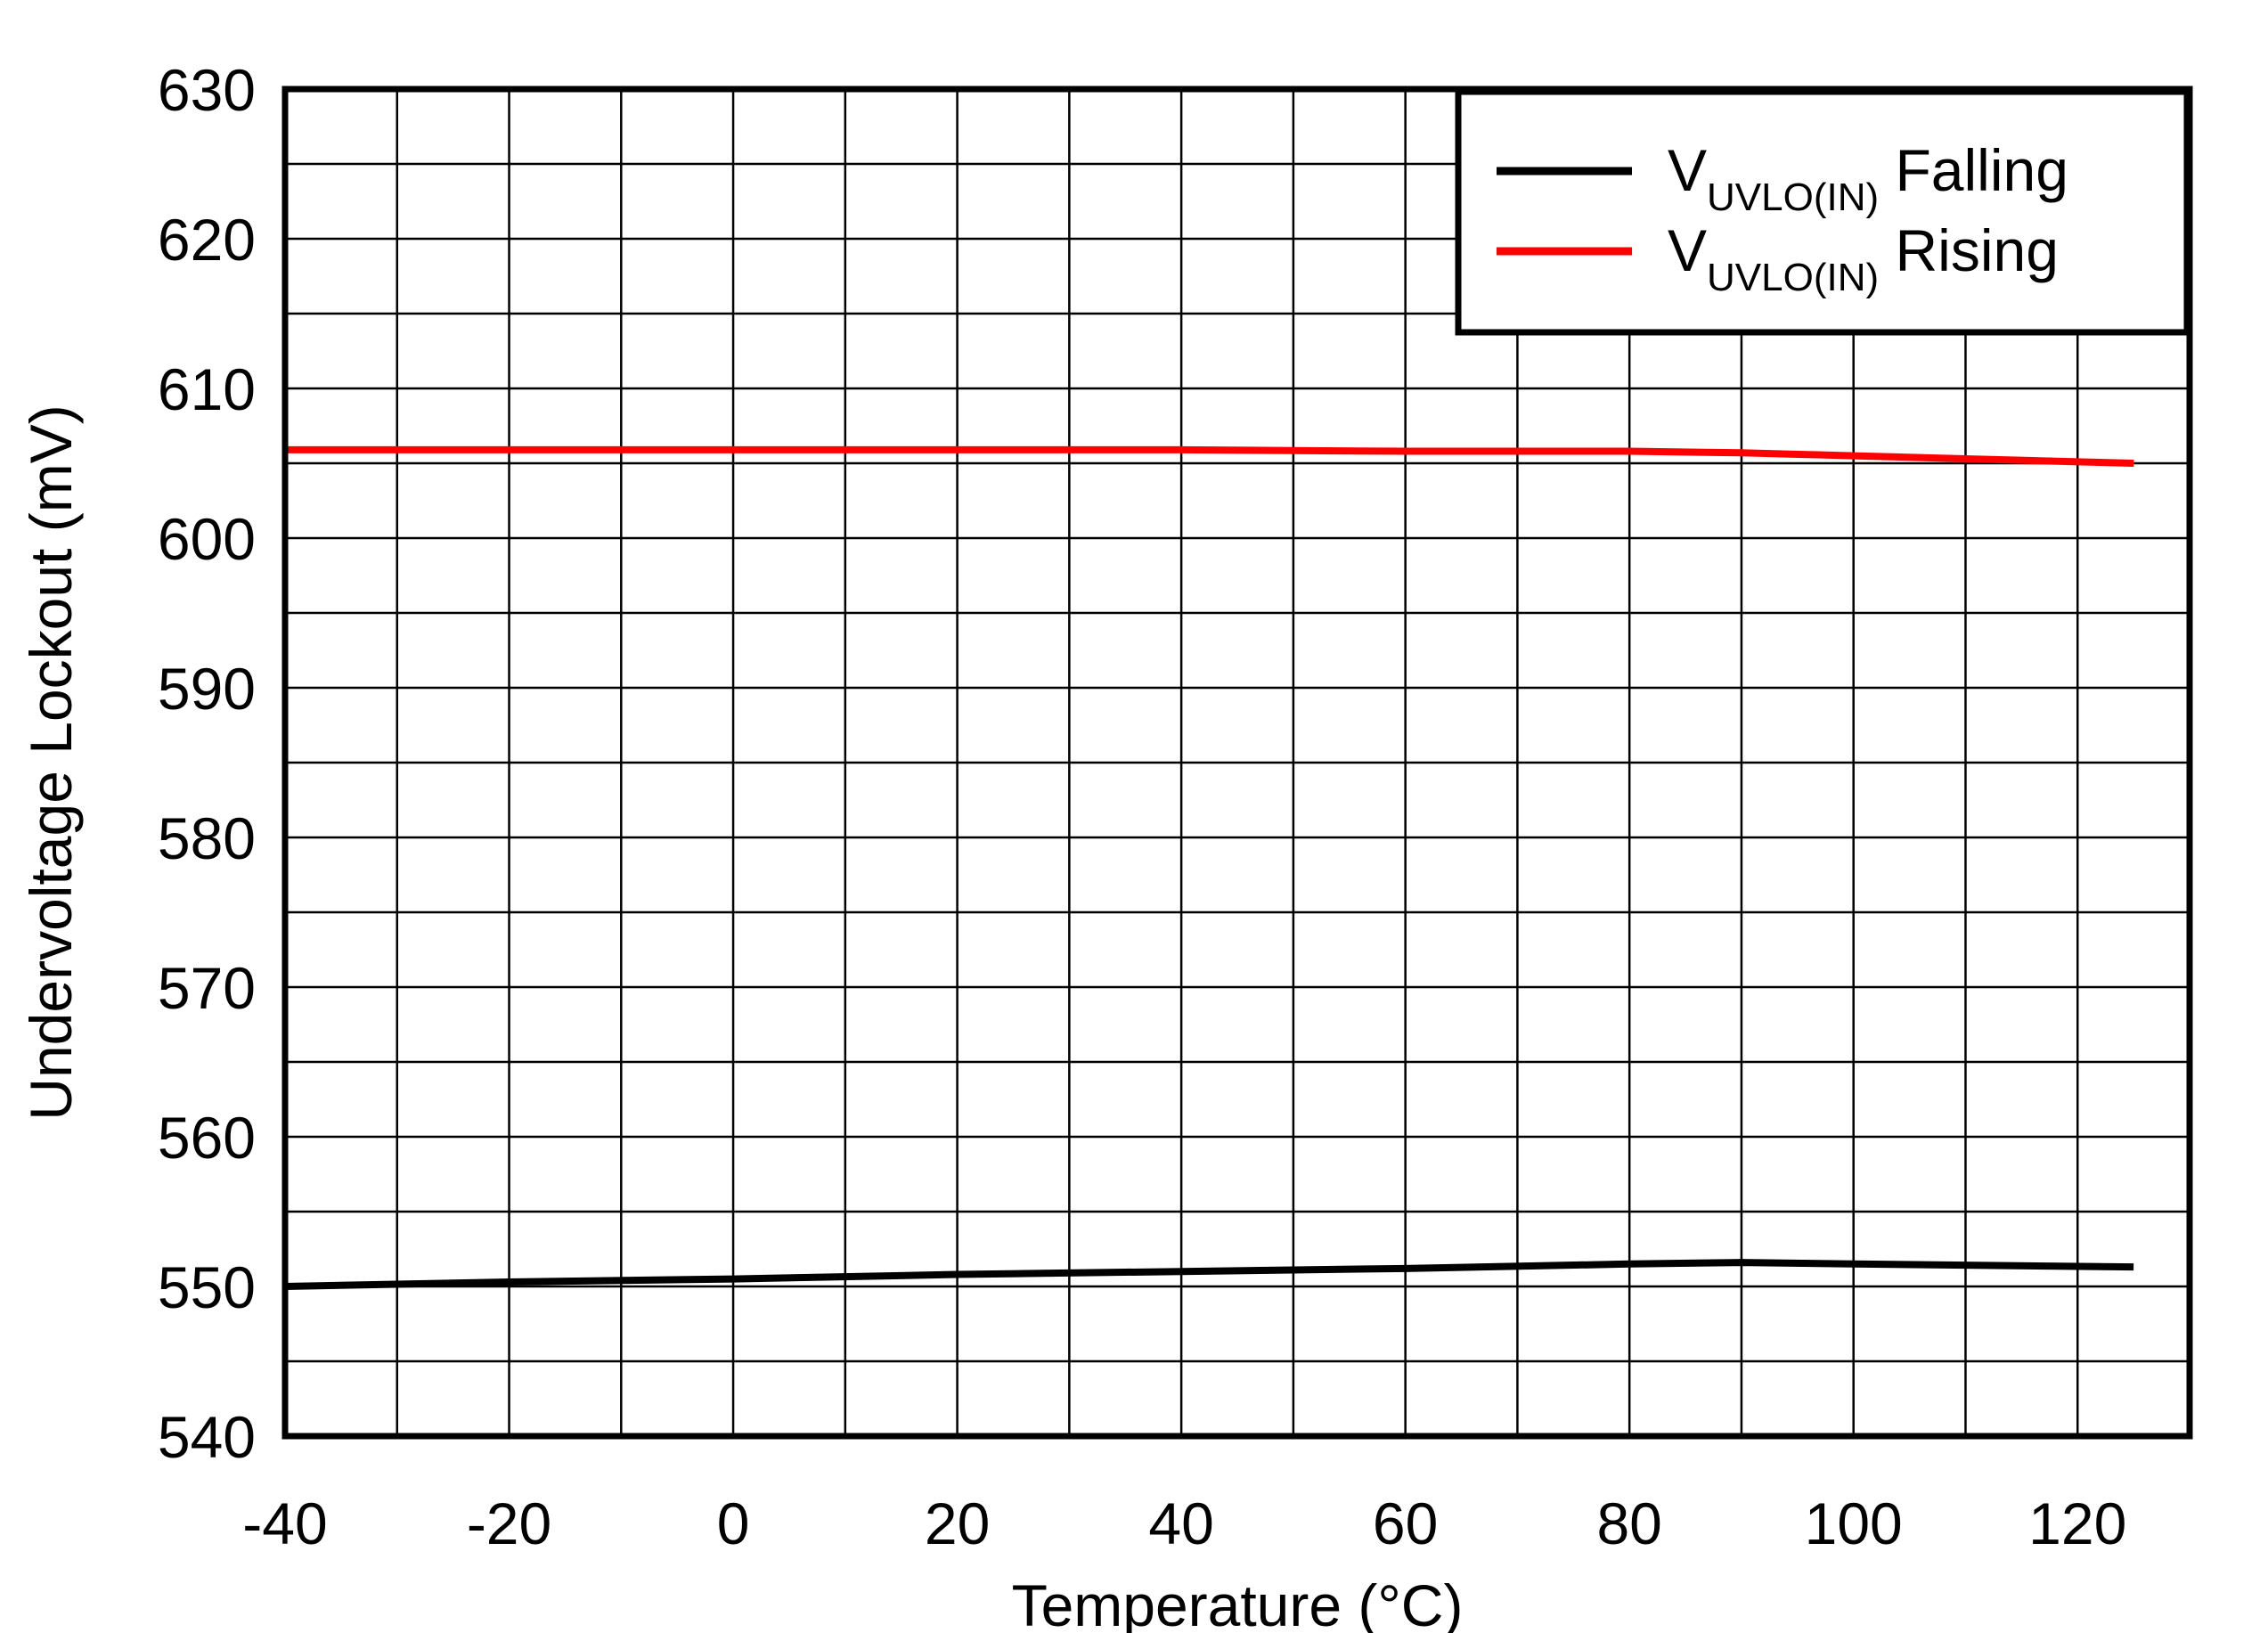 This screenshot has width=2268, height=1633. What do you see at coordinates (207, 1437) in the screenshot?
I see `y-tick-label: 540` at bounding box center [207, 1437].